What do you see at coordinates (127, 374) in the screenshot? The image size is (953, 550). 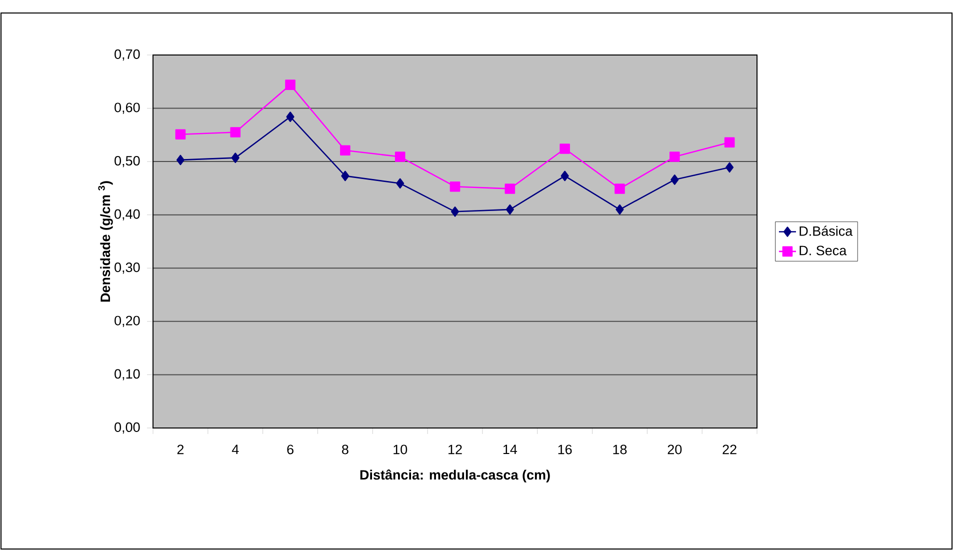 I see `y-tick-label: 0,10` at bounding box center [127, 374].